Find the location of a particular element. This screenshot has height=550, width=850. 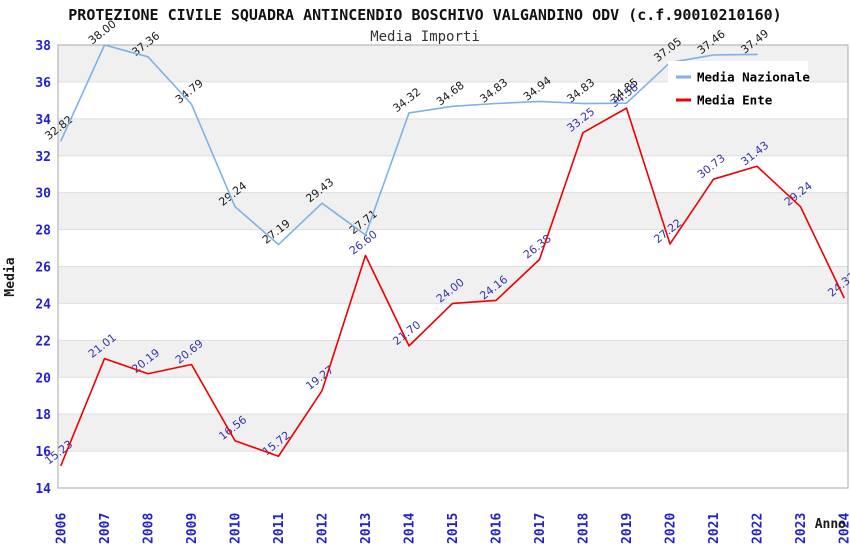

x-tick-label: 2016 is located at coordinates (497, 528).